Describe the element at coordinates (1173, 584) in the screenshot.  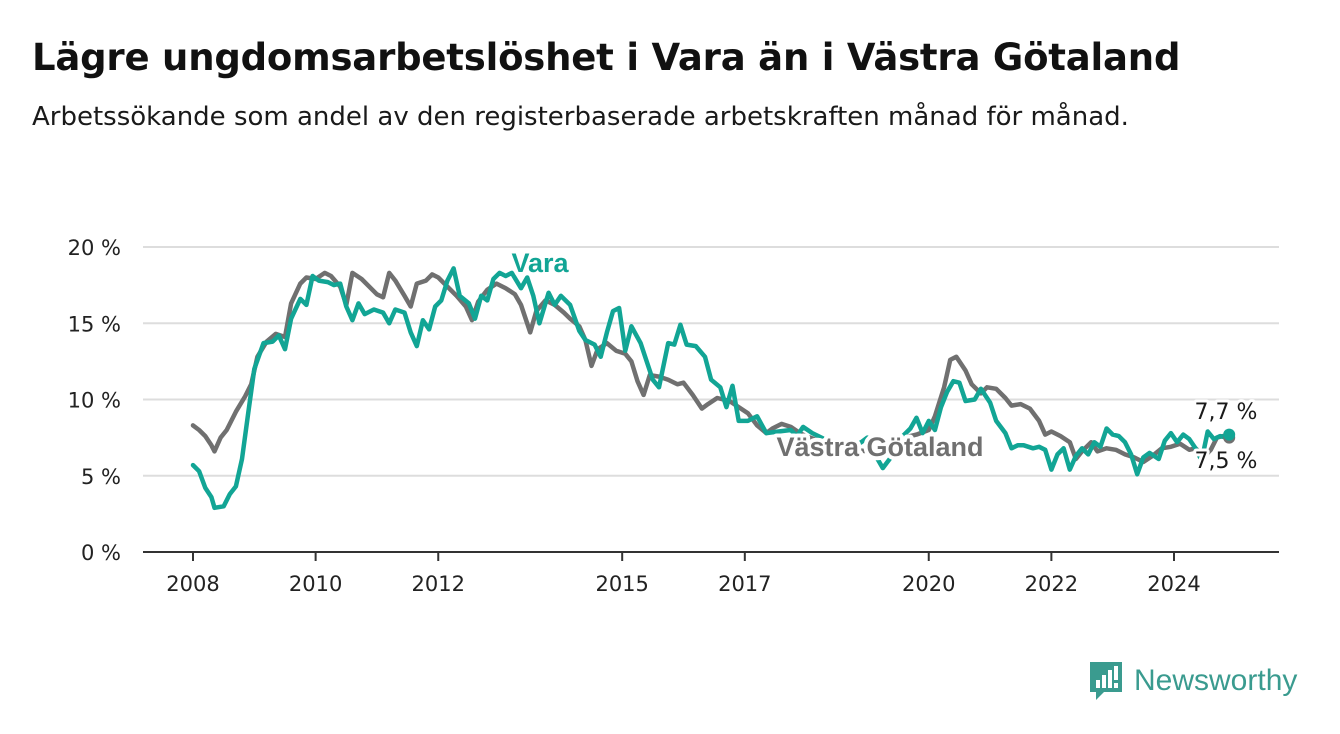
I see `x-tick-label: 2024` at that location.